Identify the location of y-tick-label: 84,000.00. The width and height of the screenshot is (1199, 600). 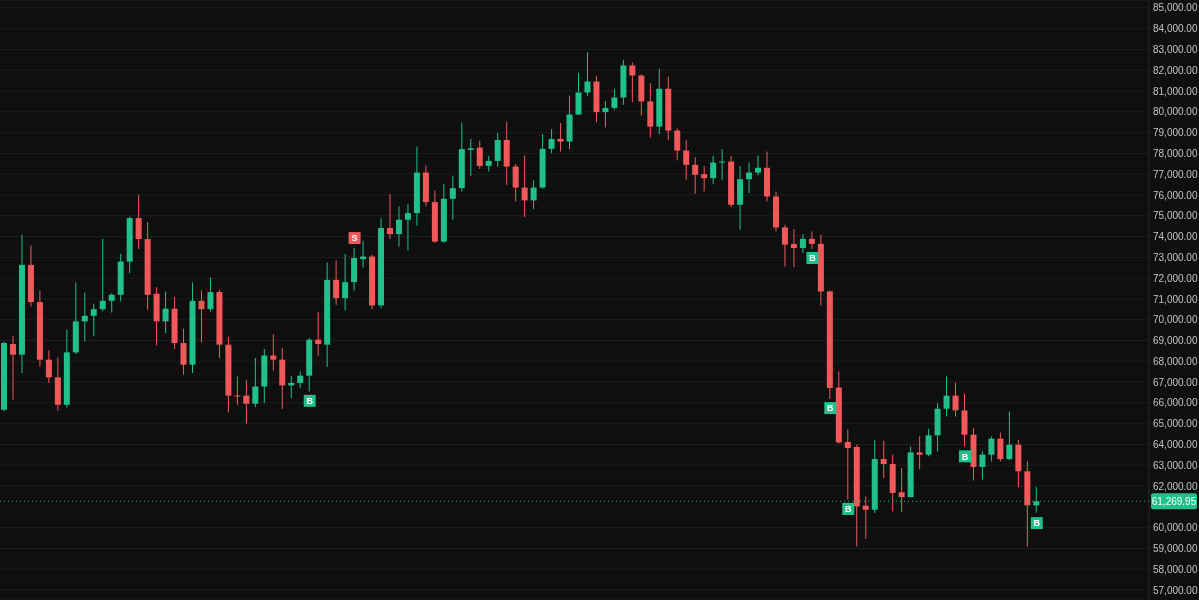
(1175, 29).